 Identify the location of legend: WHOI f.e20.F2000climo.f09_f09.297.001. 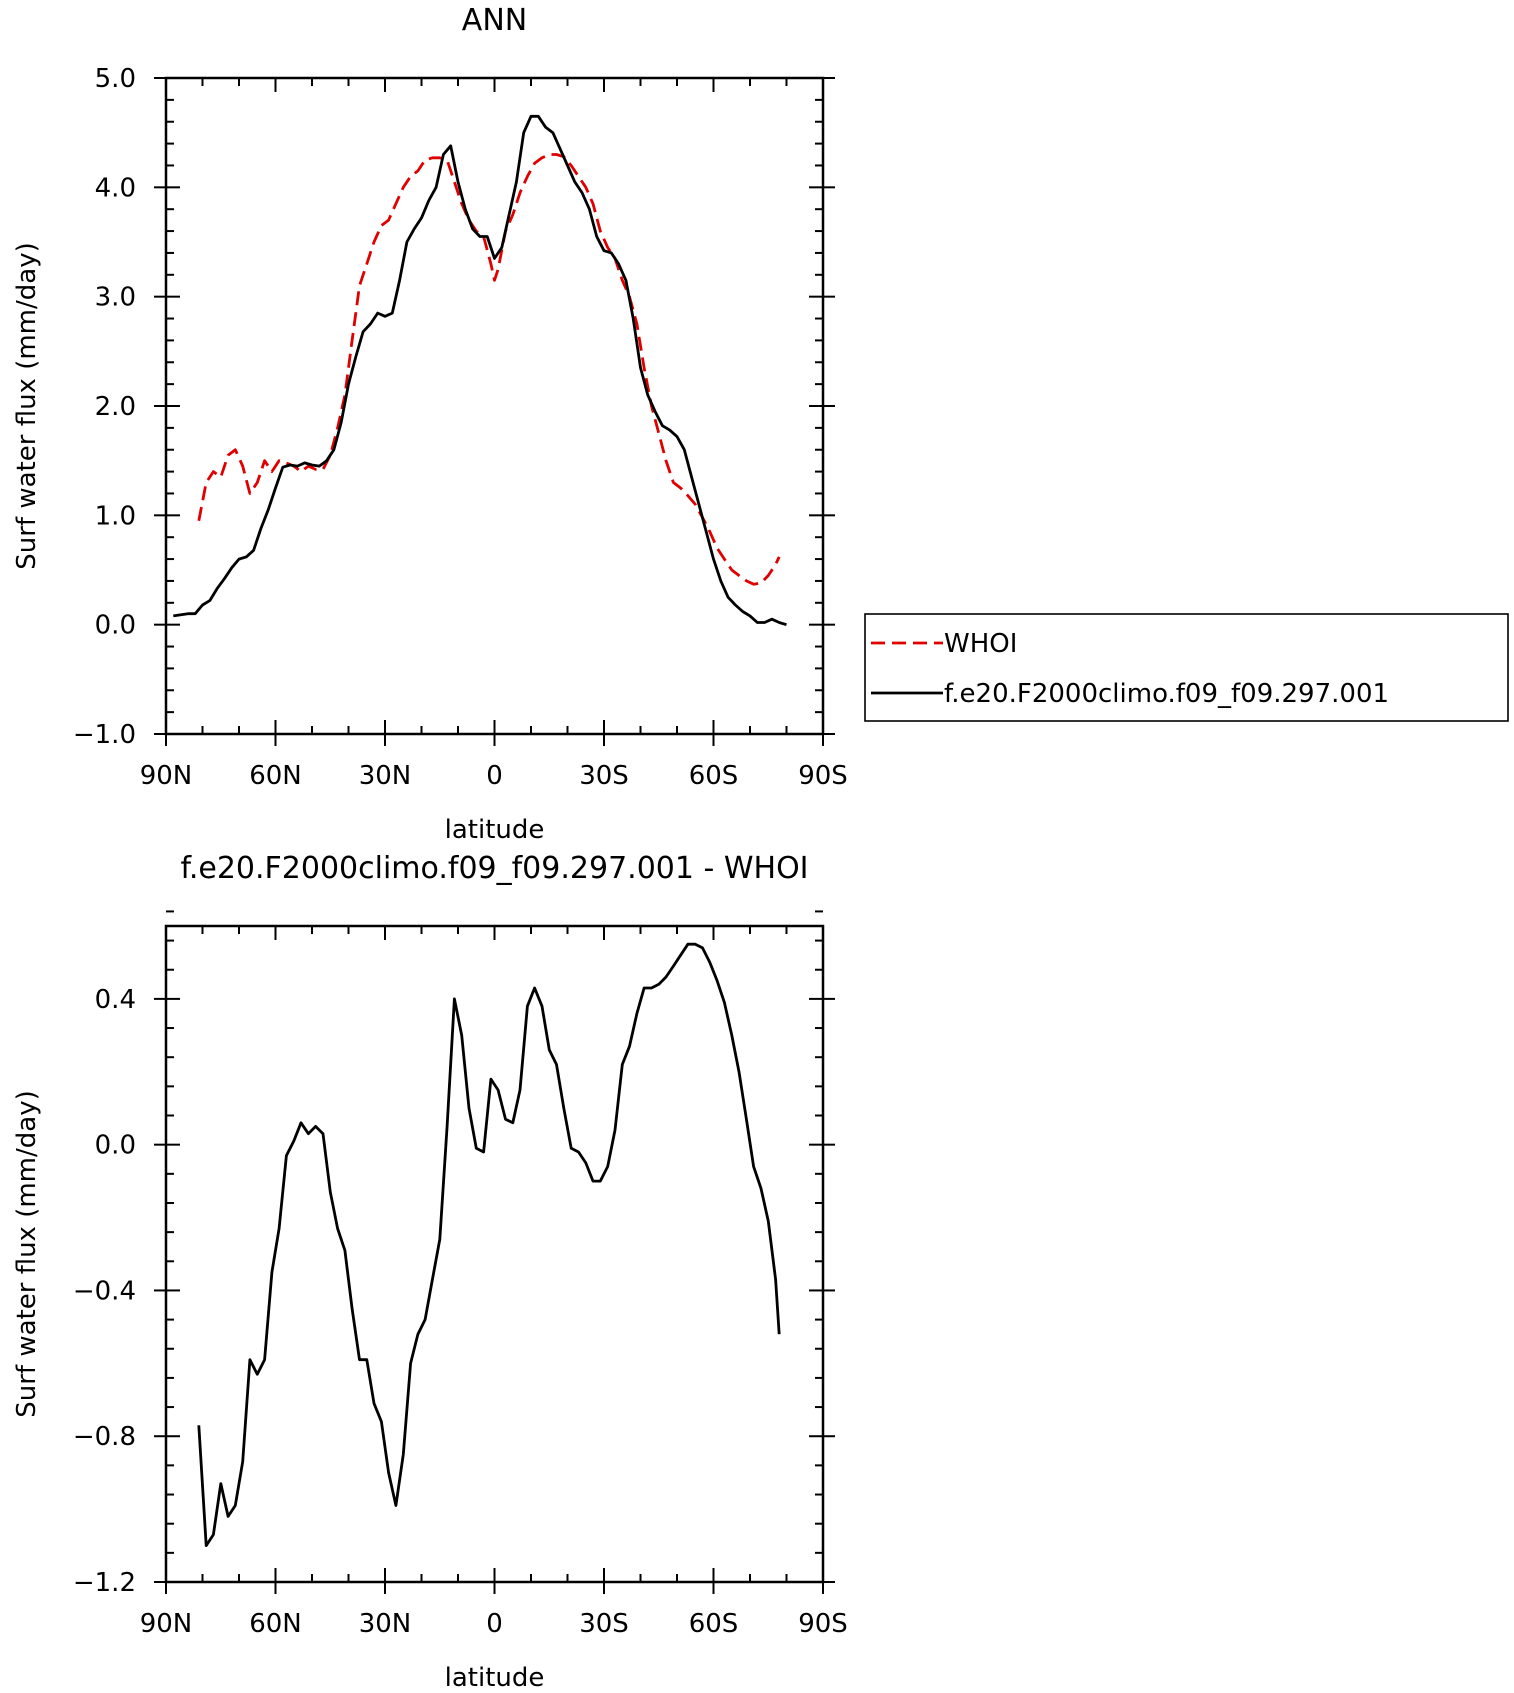
(1186, 667).